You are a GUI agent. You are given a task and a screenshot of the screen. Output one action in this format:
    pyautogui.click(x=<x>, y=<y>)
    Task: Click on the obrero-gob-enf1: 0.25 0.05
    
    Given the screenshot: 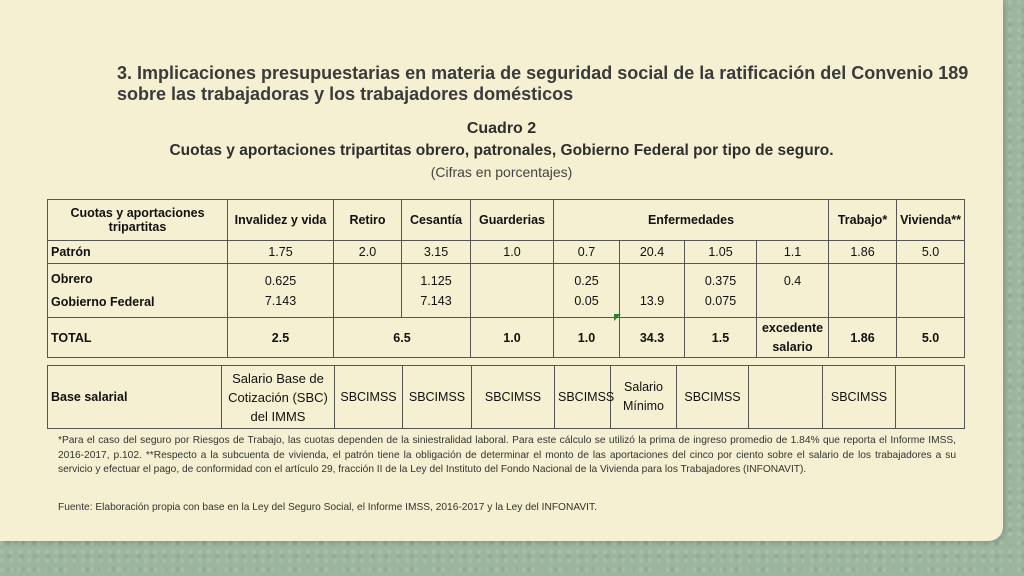 What is the action you would take?
    pyautogui.click(x=586, y=290)
    